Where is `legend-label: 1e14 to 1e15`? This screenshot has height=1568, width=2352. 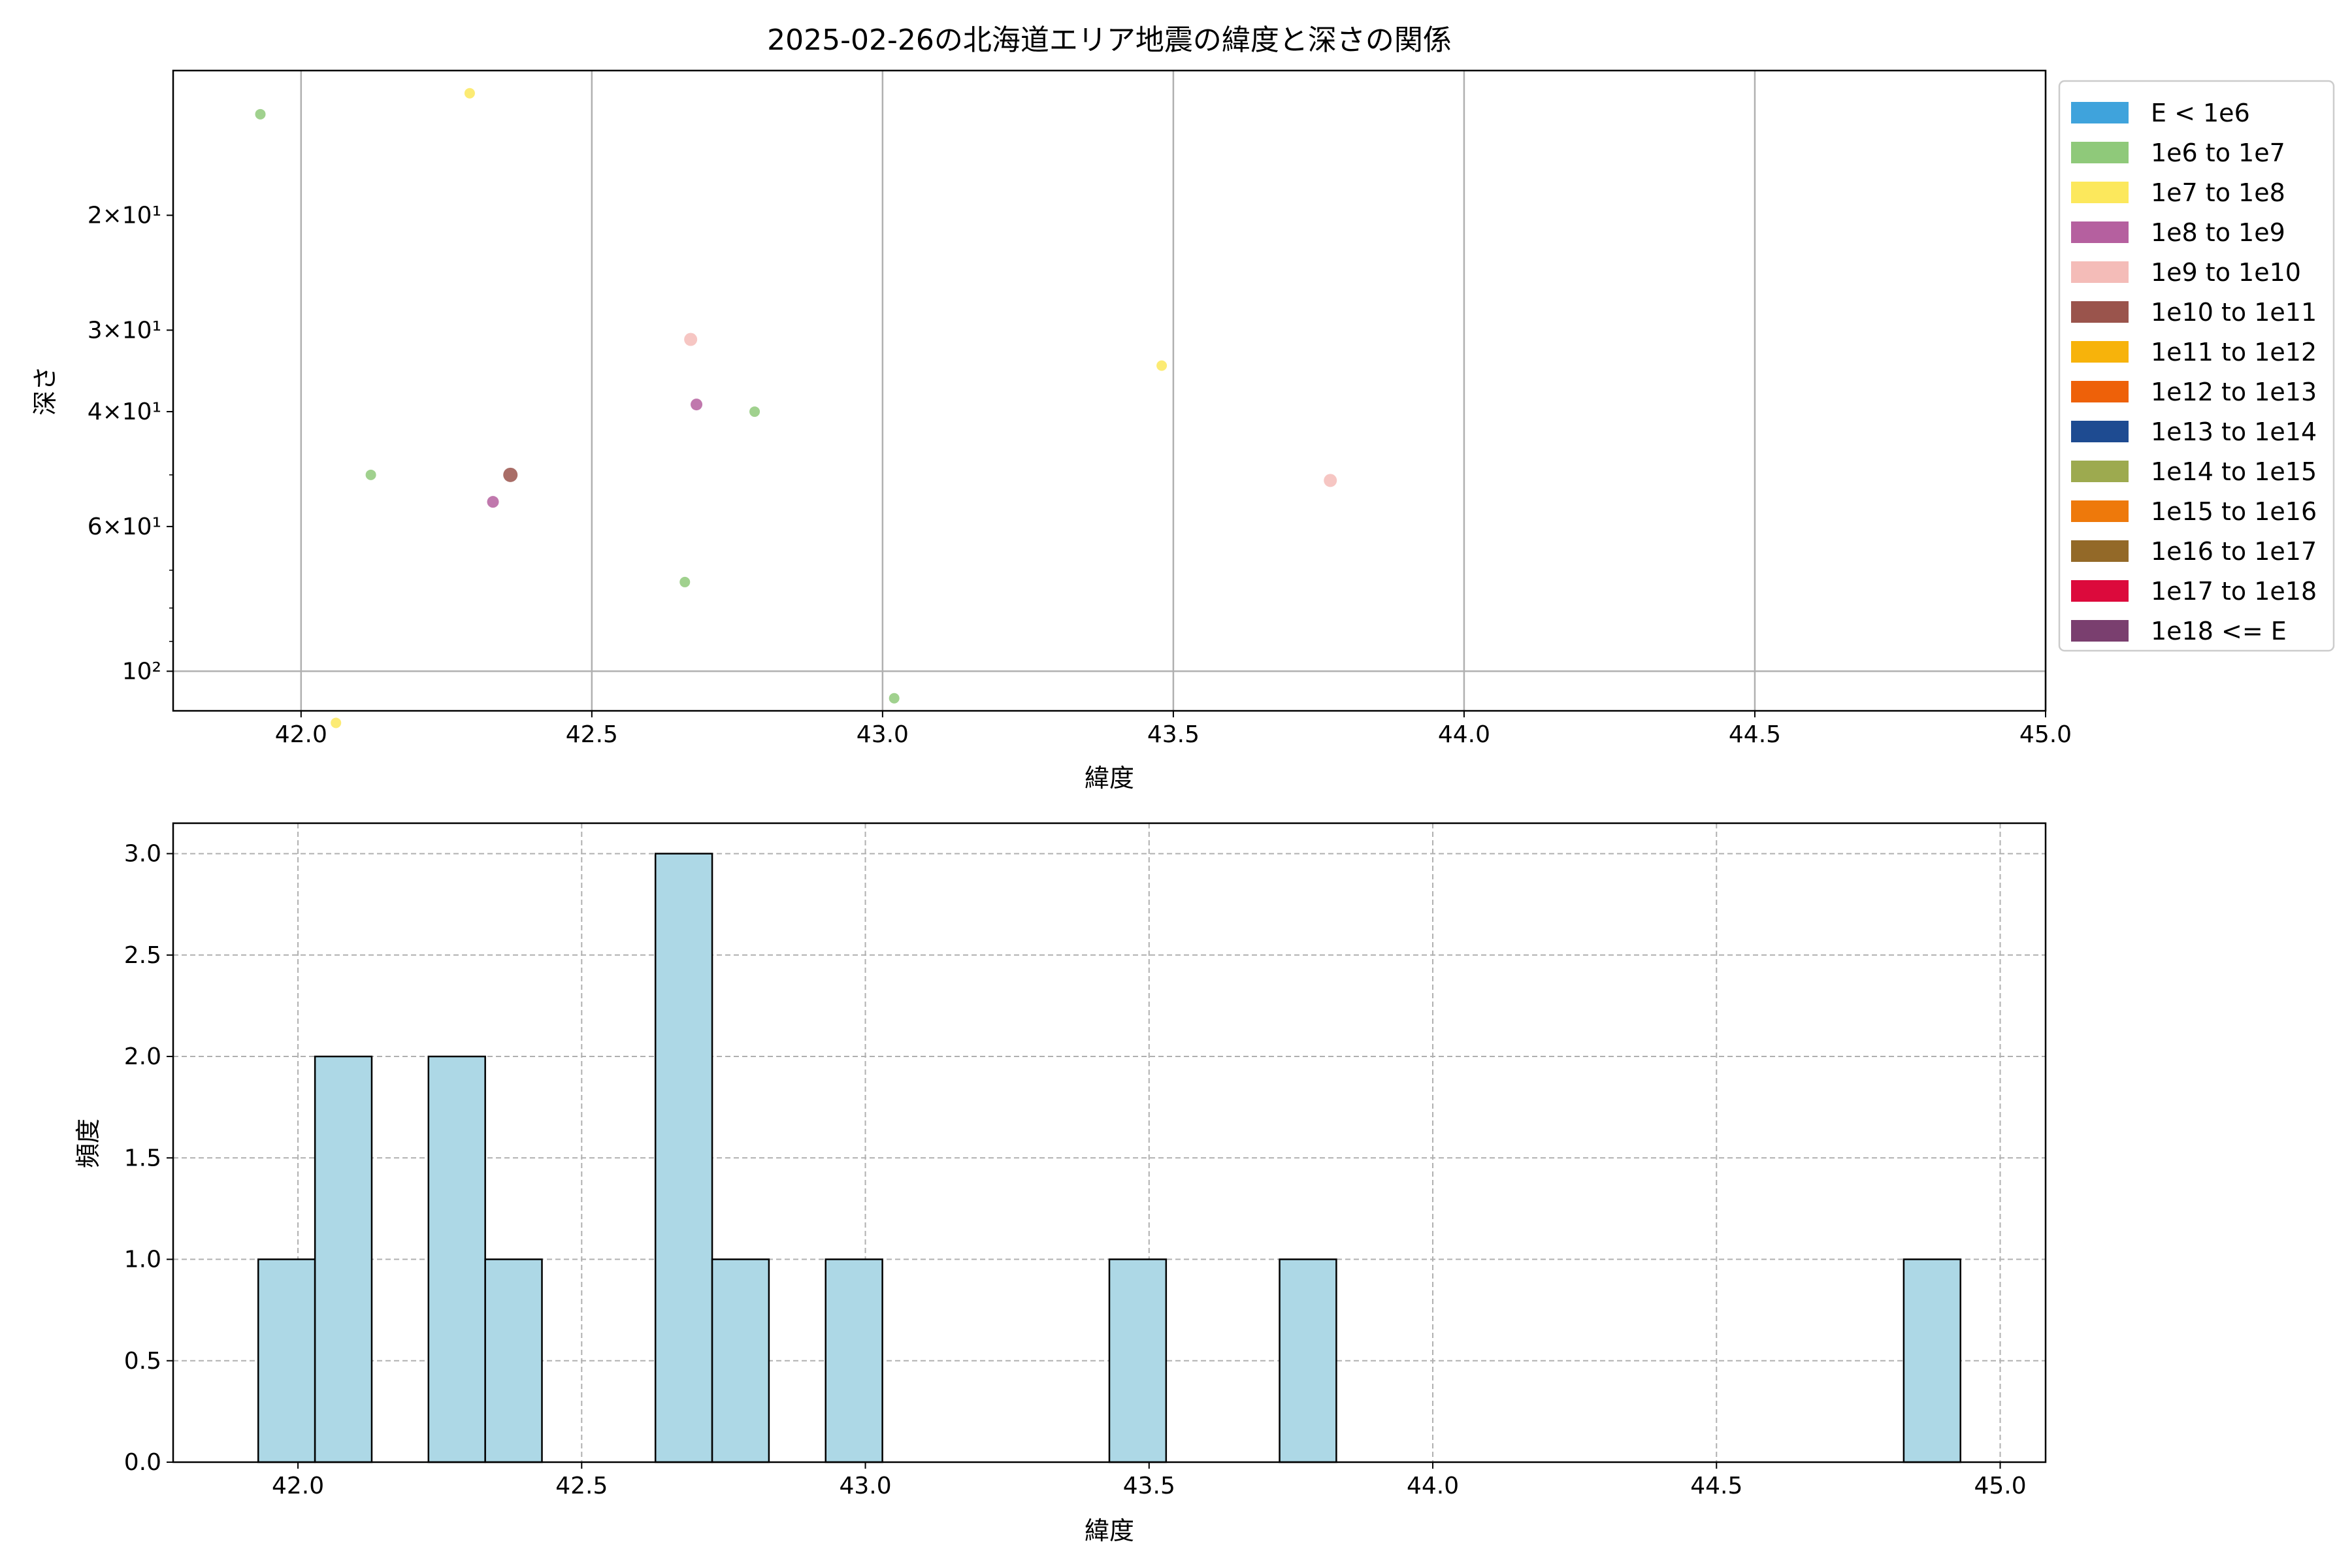
legend-label: 1e14 to 1e15 is located at coordinates (2234, 471).